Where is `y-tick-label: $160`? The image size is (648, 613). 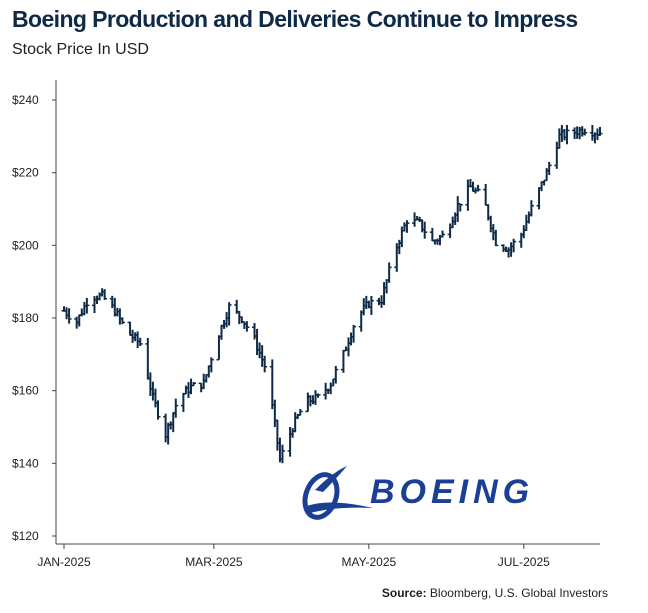
y-tick-label: $160 is located at coordinates (25, 391).